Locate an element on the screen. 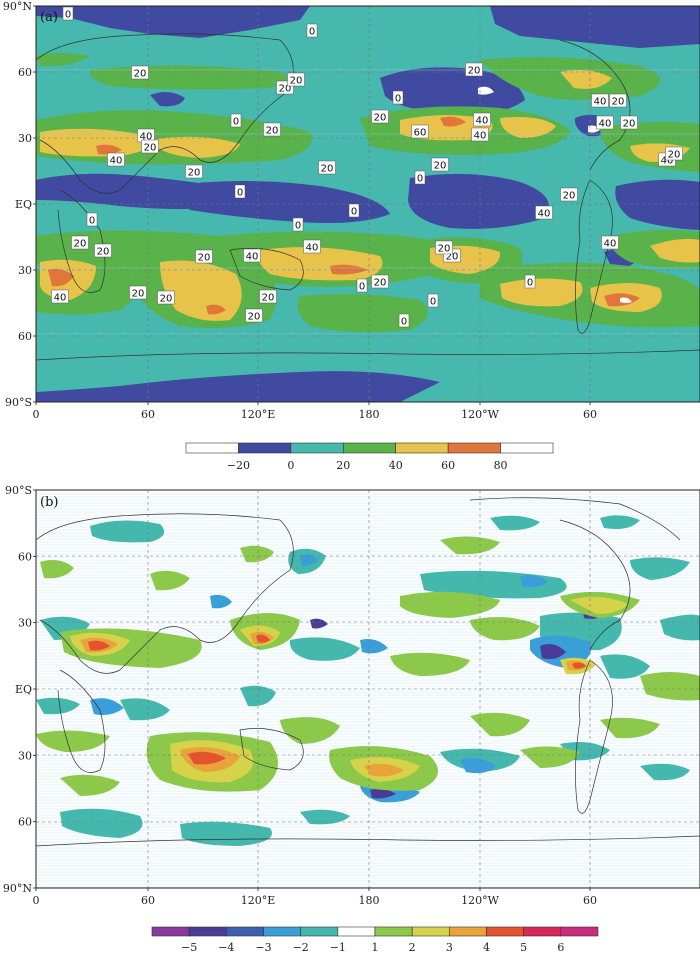 The image size is (700, 956). colorbar-tick-label: 3 is located at coordinates (449, 947).